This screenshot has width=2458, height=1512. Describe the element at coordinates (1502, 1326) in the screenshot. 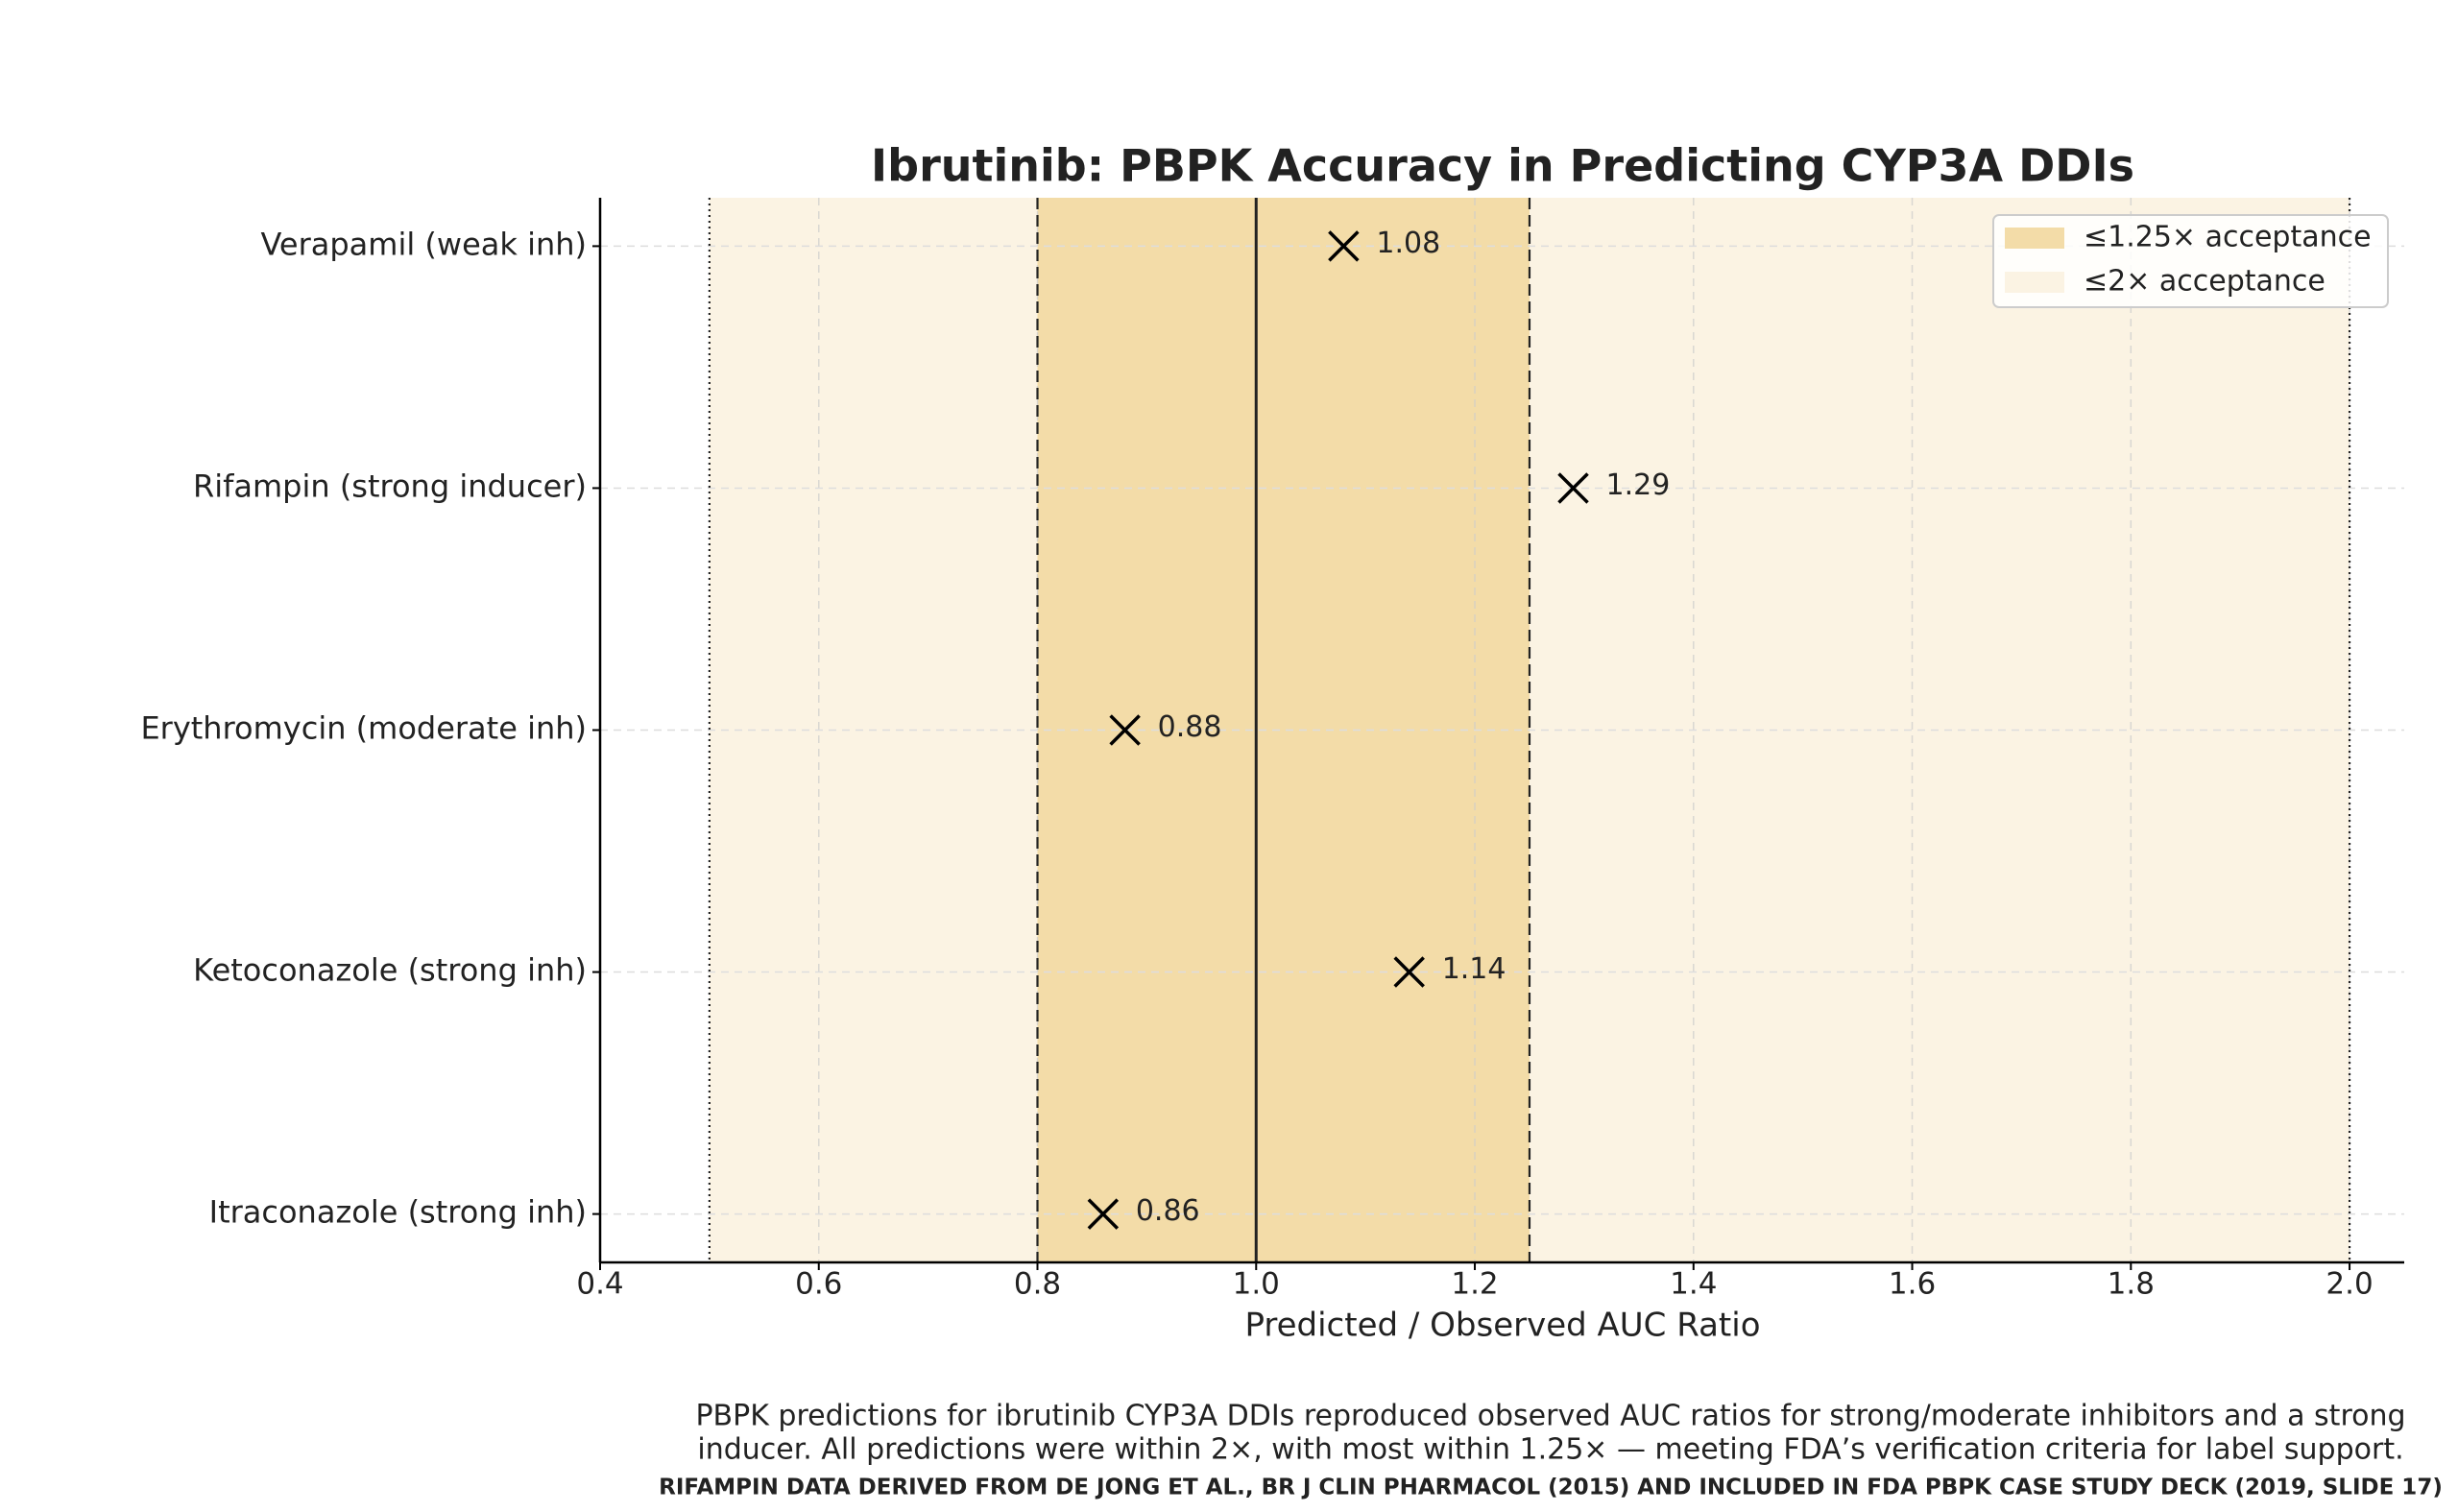

I see `x-axis-label: Predicted / Observed AUC Ratio` at that location.